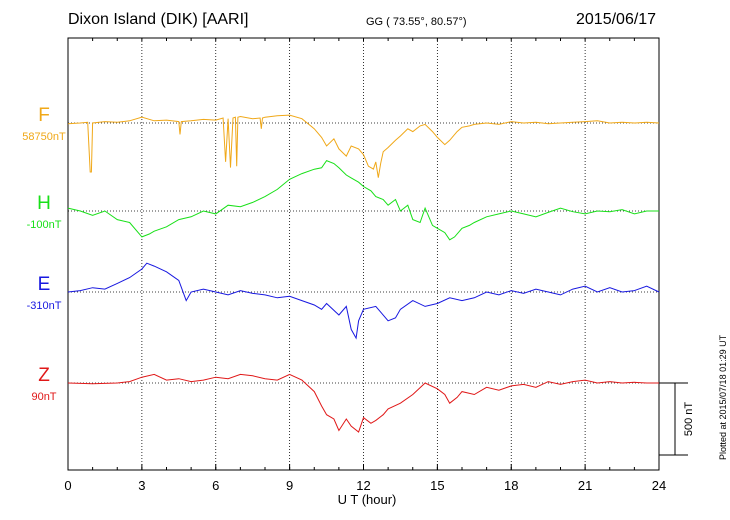  What do you see at coordinates (44, 115) in the screenshot?
I see `series-label-f: F` at bounding box center [44, 115].